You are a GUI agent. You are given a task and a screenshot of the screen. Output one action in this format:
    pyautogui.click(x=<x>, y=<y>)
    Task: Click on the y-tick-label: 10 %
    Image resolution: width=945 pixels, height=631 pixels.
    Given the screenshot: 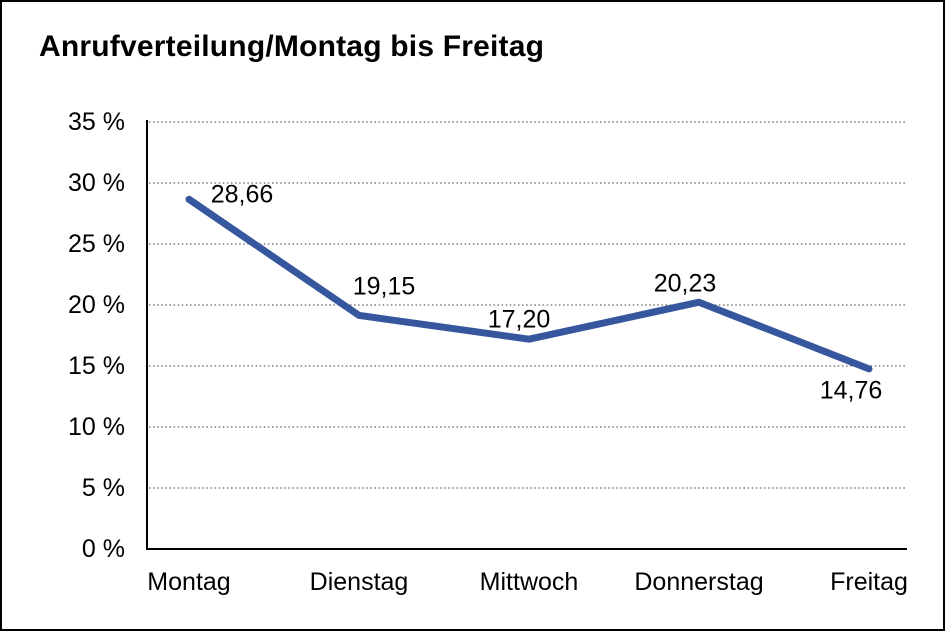 What is the action you would take?
    pyautogui.click(x=96, y=427)
    